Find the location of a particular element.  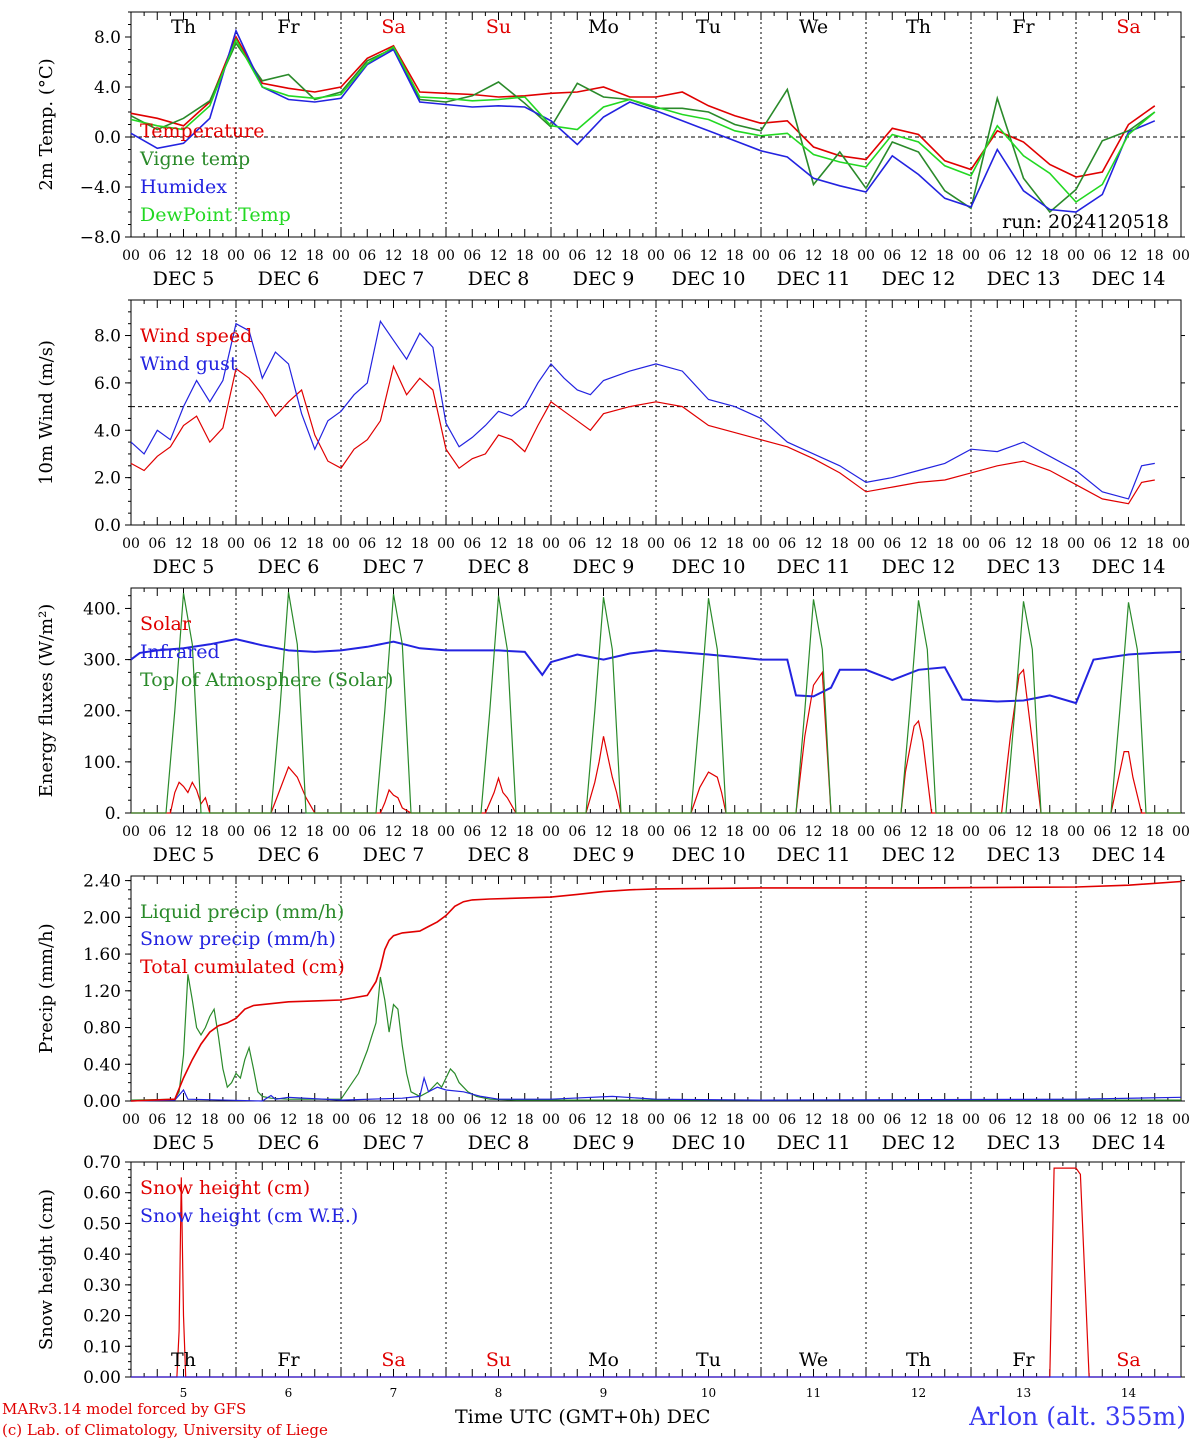

run-label: run: 2024120518 is located at coordinates (1085, 222).